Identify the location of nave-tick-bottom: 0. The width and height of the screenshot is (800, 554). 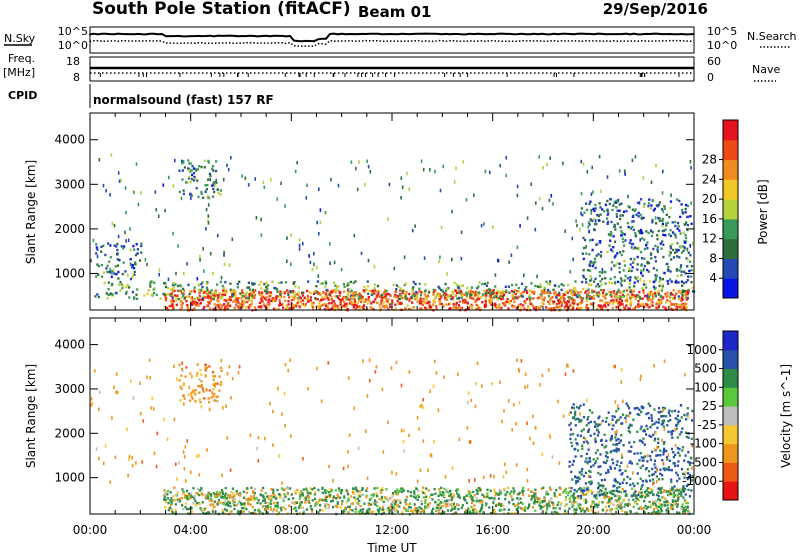
(710, 77).